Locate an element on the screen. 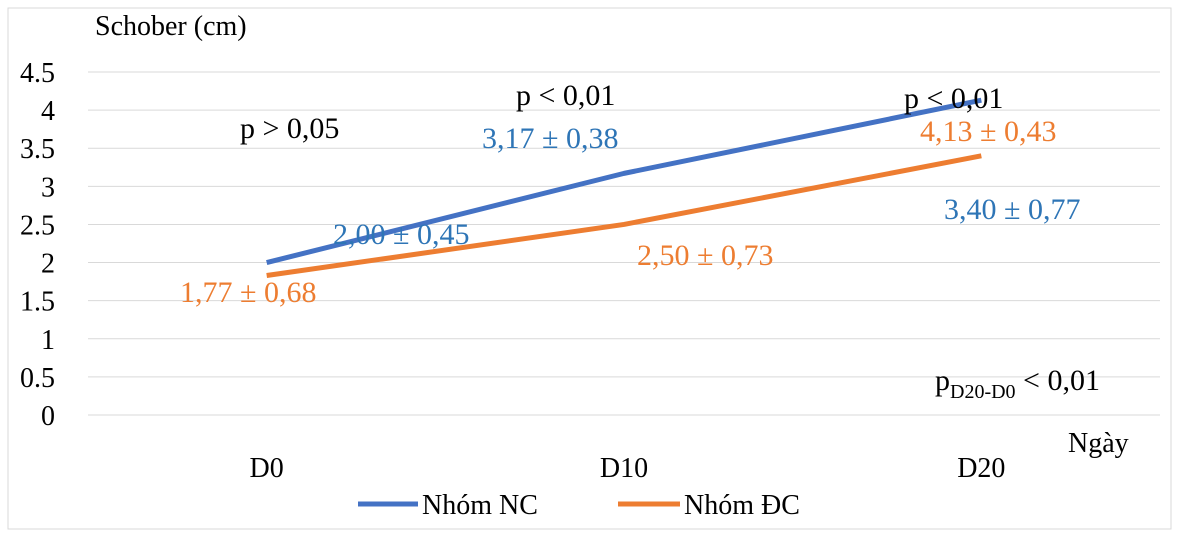  y-tick-label: 1 is located at coordinates (48, 340).